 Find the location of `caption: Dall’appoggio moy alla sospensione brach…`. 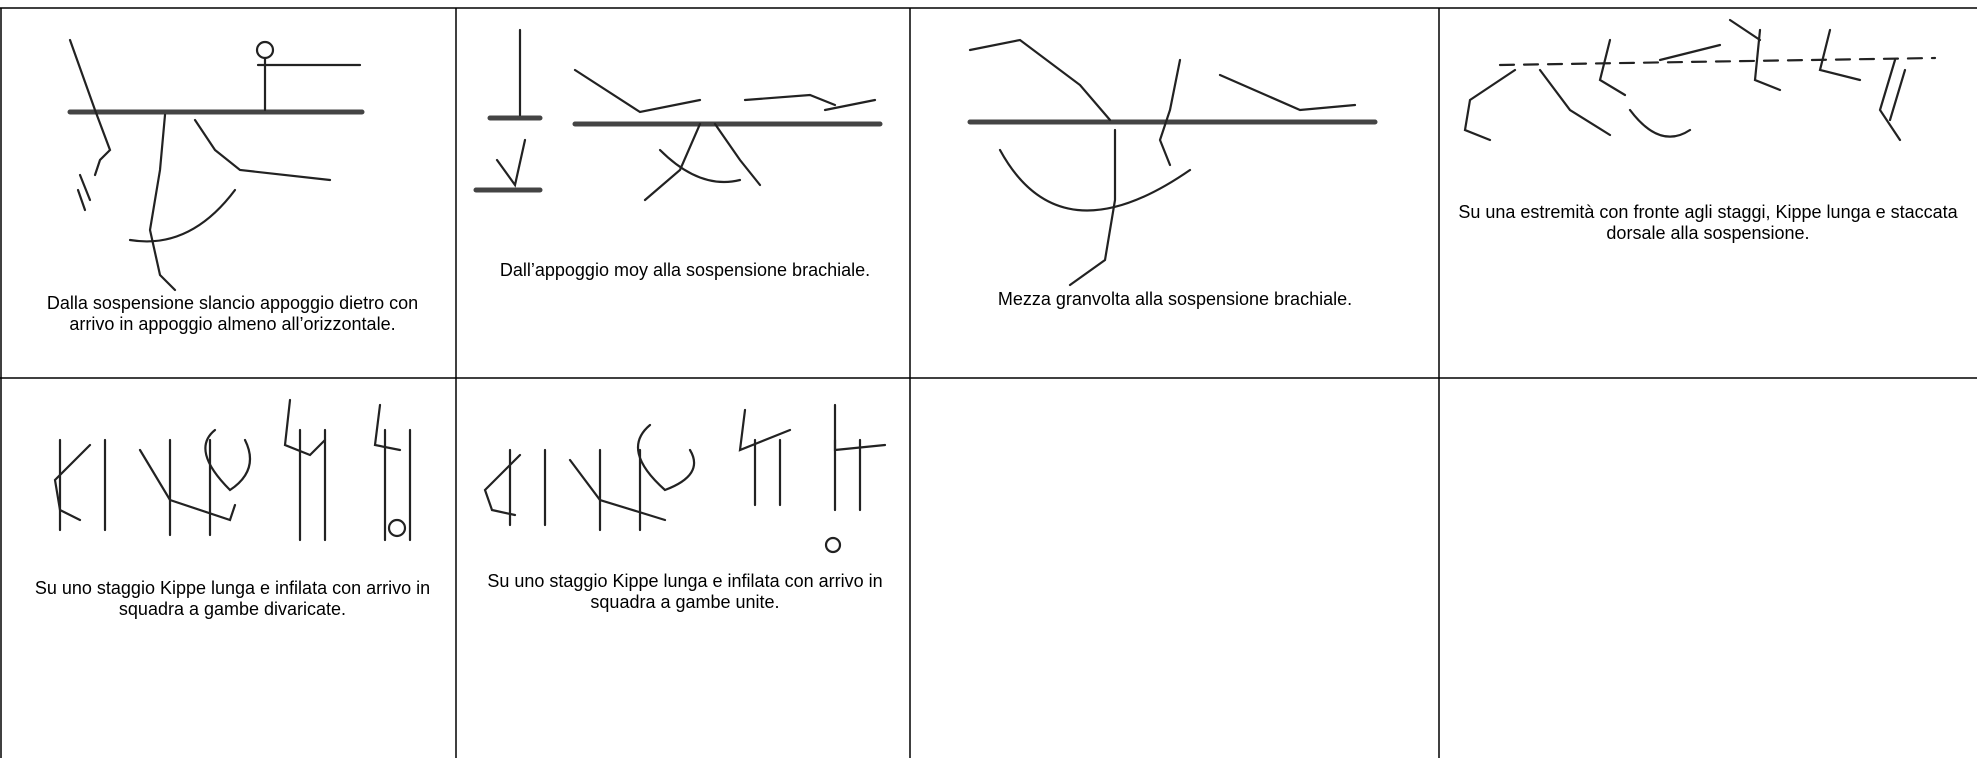

caption: Dall’appoggio moy alla sospensione brach… is located at coordinates (685, 270).